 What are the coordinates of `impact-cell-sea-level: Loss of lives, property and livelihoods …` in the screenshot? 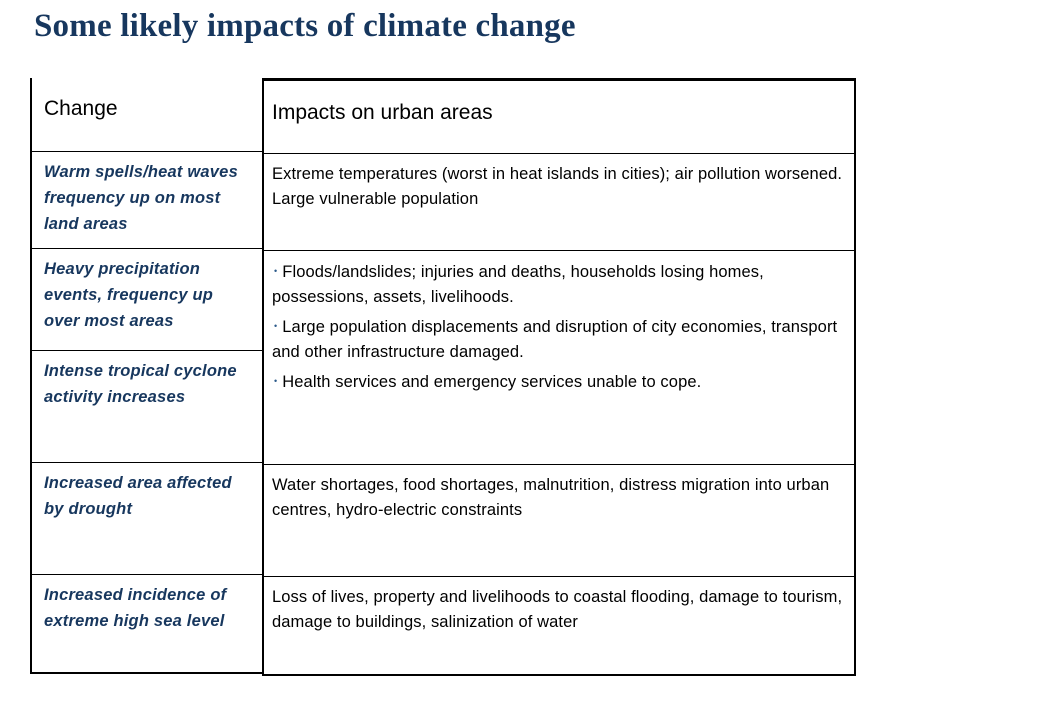 It's located at (559, 625).